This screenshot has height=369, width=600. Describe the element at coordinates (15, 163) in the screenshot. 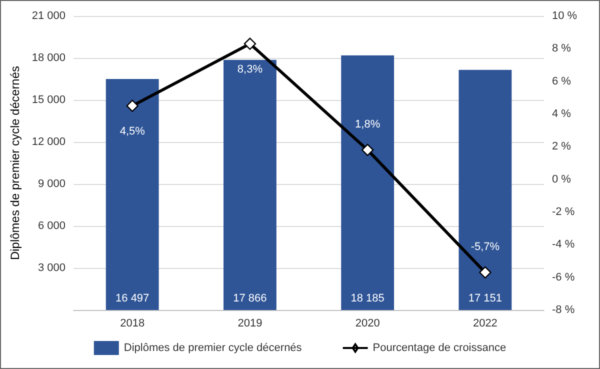

I see `y-axis-title: Diplômes de premier cycle décernés` at that location.